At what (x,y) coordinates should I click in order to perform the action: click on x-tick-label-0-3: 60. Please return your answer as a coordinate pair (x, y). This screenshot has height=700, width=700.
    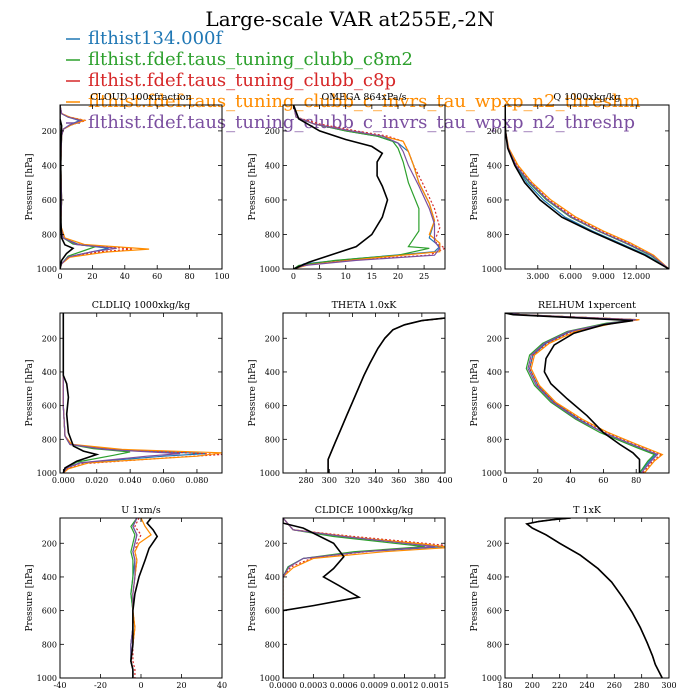
    Looking at the image, I should click on (157, 276).